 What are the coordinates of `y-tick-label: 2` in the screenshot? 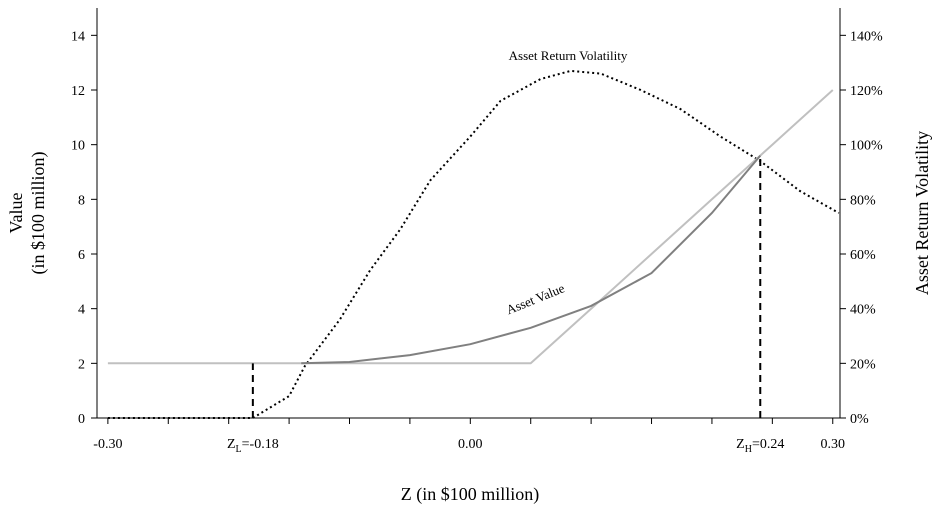 It's located at (81, 364).